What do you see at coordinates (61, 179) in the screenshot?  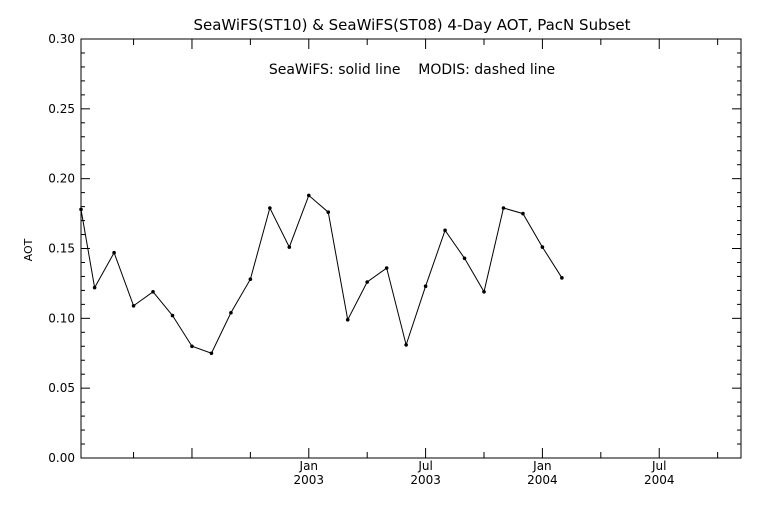 I see `y-tick-label: 0.20` at bounding box center [61, 179].